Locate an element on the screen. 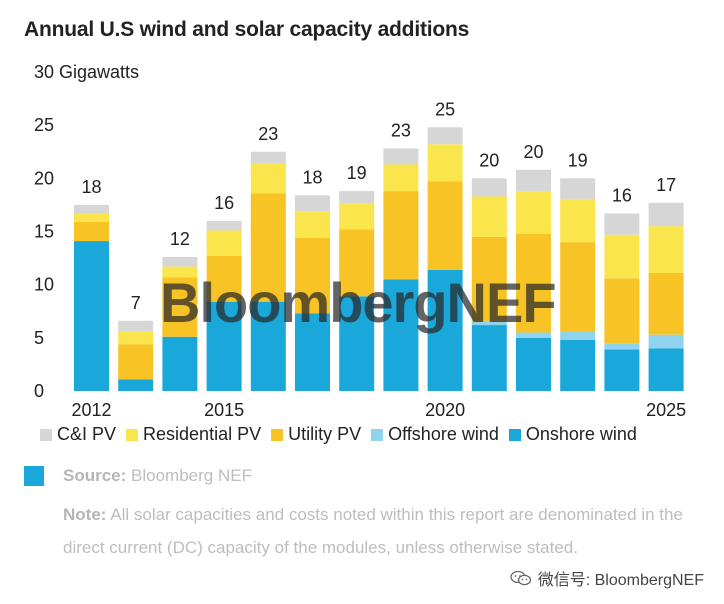 The image size is (724, 604). source-line: Source: Bloomberg NEF is located at coordinates (157, 476).